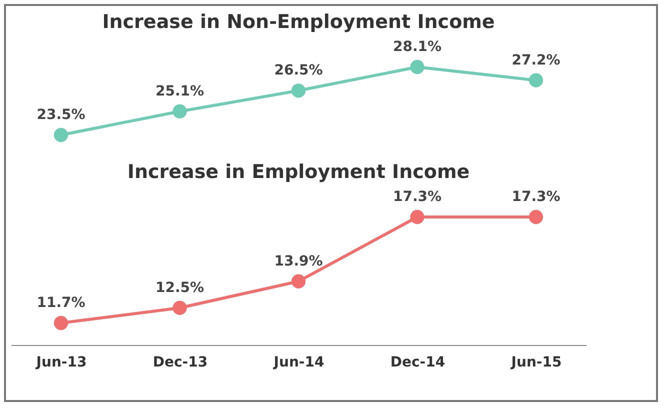 This screenshot has height=409, width=670. What do you see at coordinates (61, 115) in the screenshot?
I see `data-label: 23.5%` at bounding box center [61, 115].